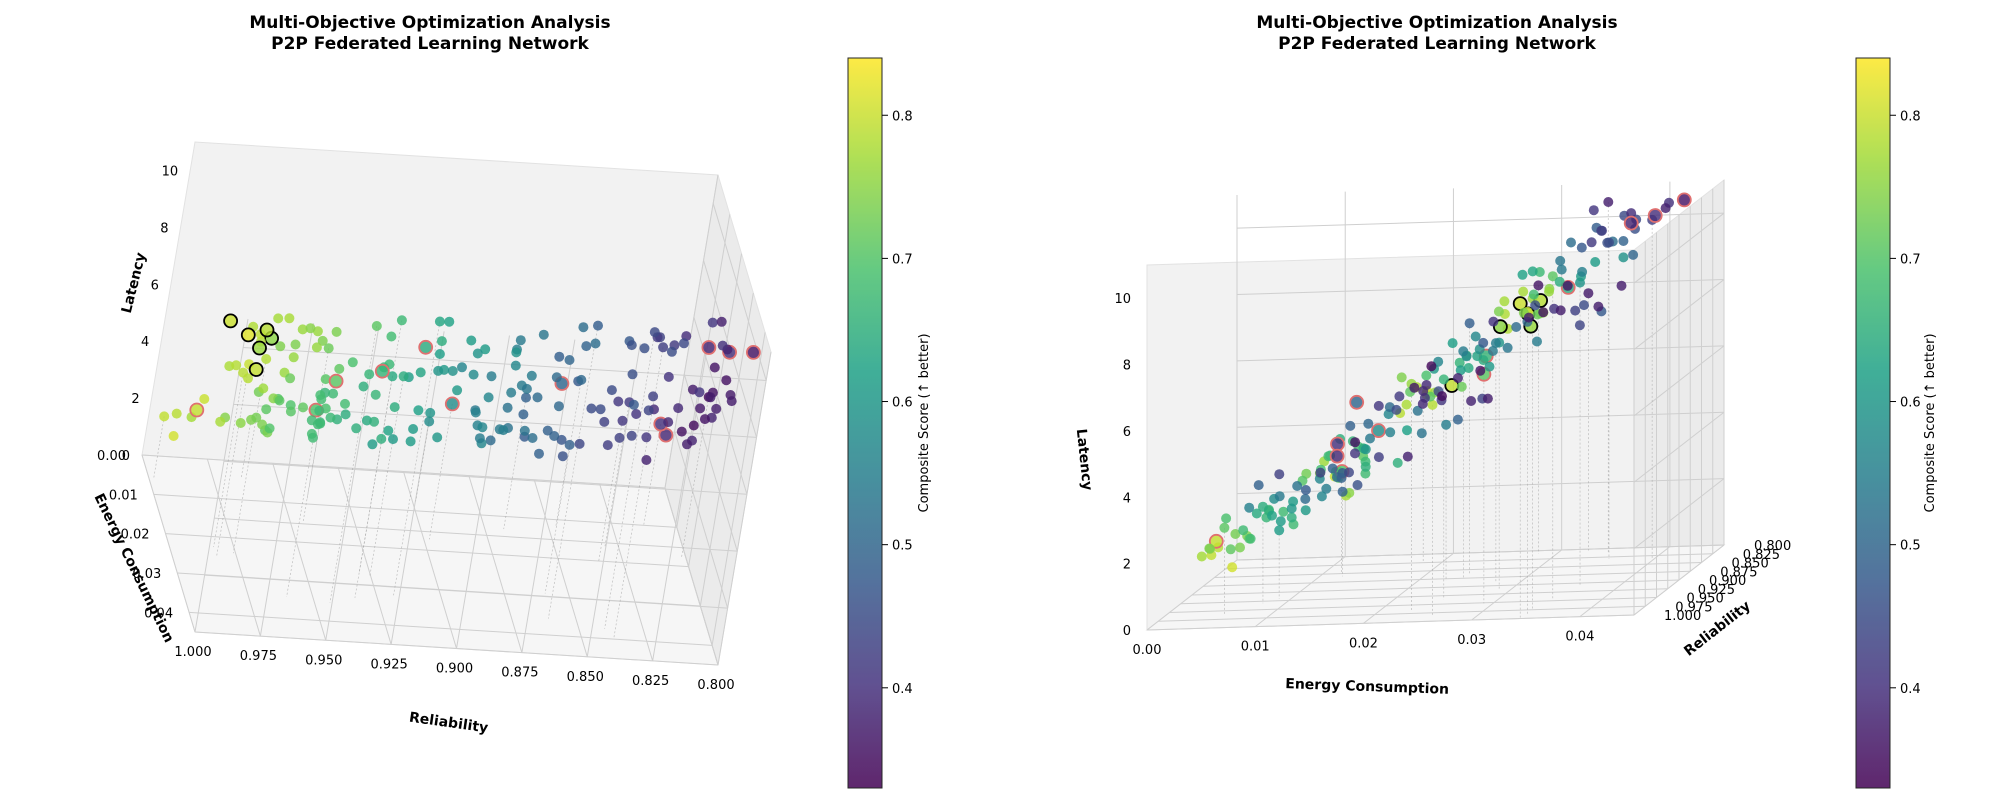  Describe the element at coordinates (715, 685) in the screenshot. I see `tick-label: 0.800` at that location.